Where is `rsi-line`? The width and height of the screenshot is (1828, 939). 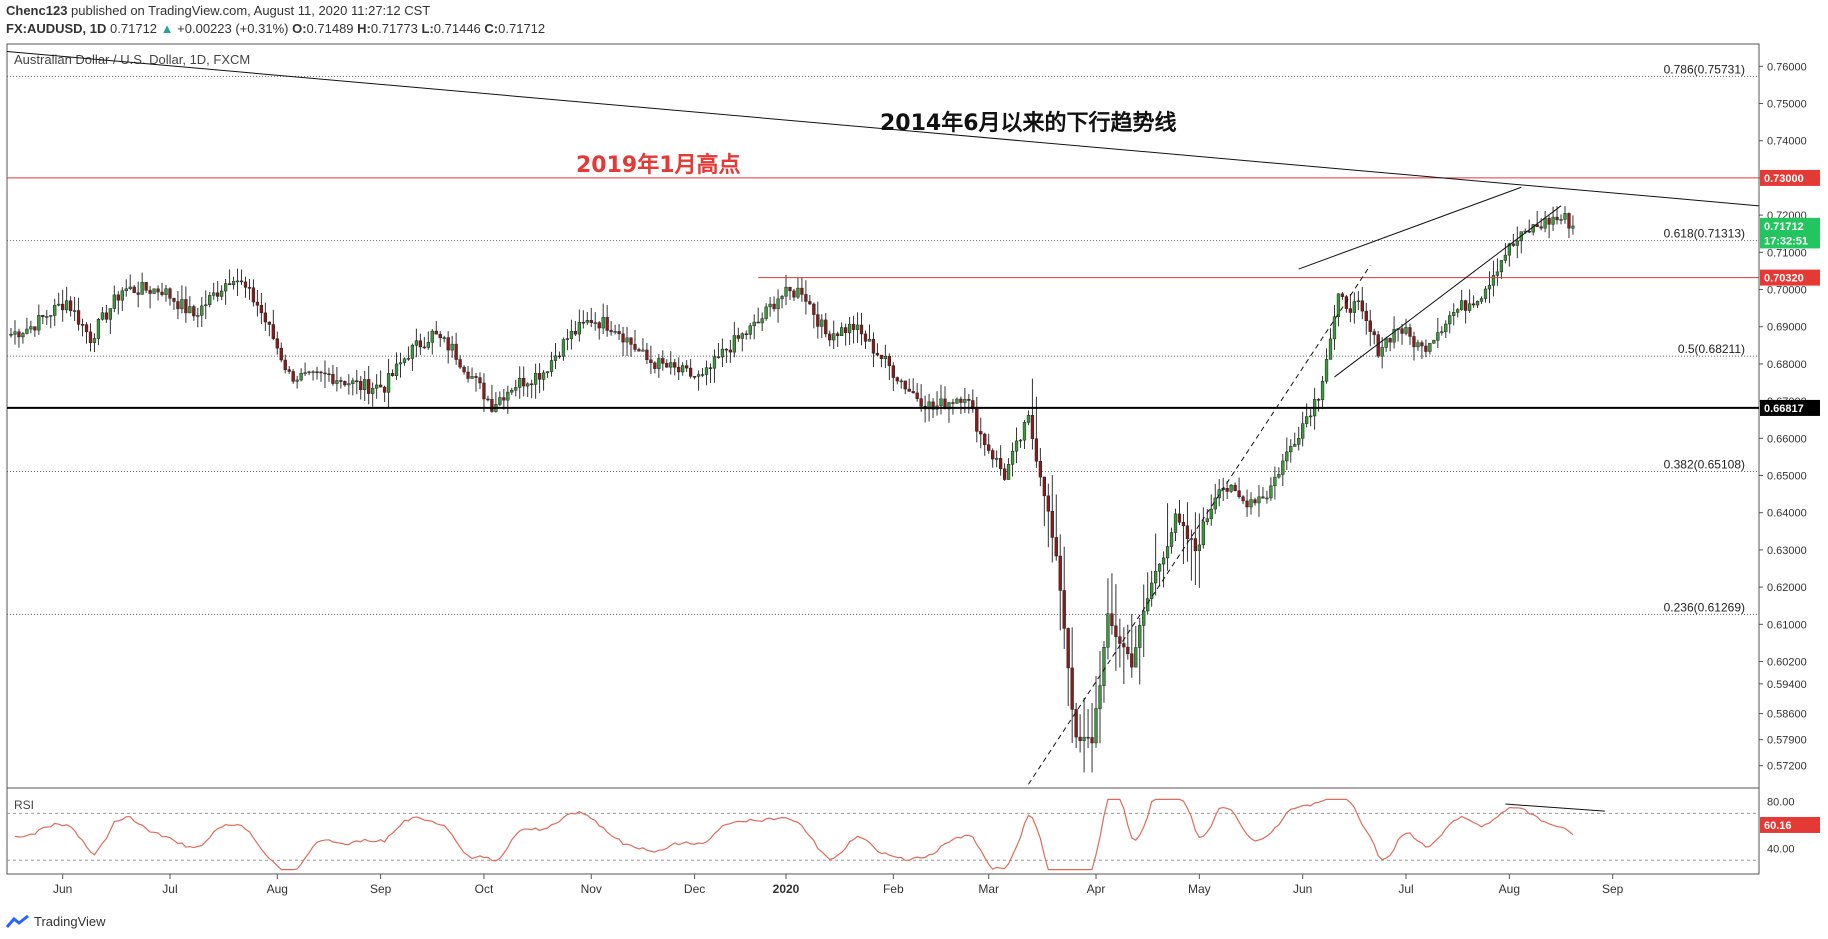 rsi-line is located at coordinates (794, 834).